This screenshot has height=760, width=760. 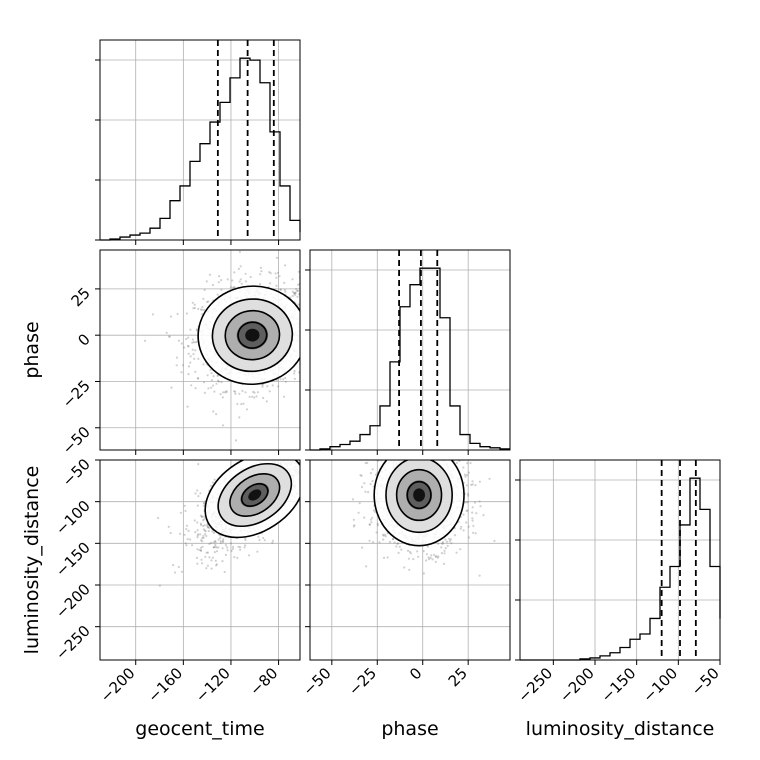 I want to click on x-tick-label: −250, so click(x=535, y=685).